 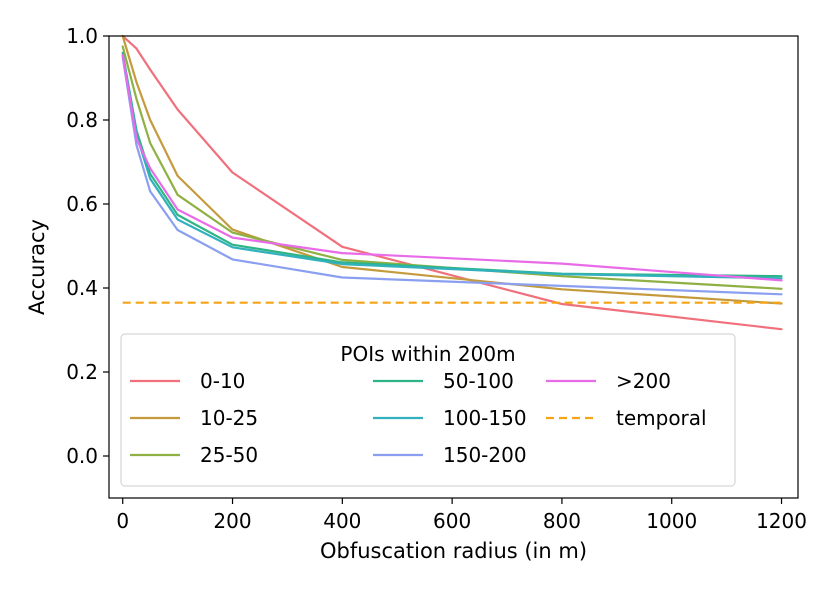 What do you see at coordinates (671, 521) in the screenshot?
I see `x-tick-label: 1000` at bounding box center [671, 521].